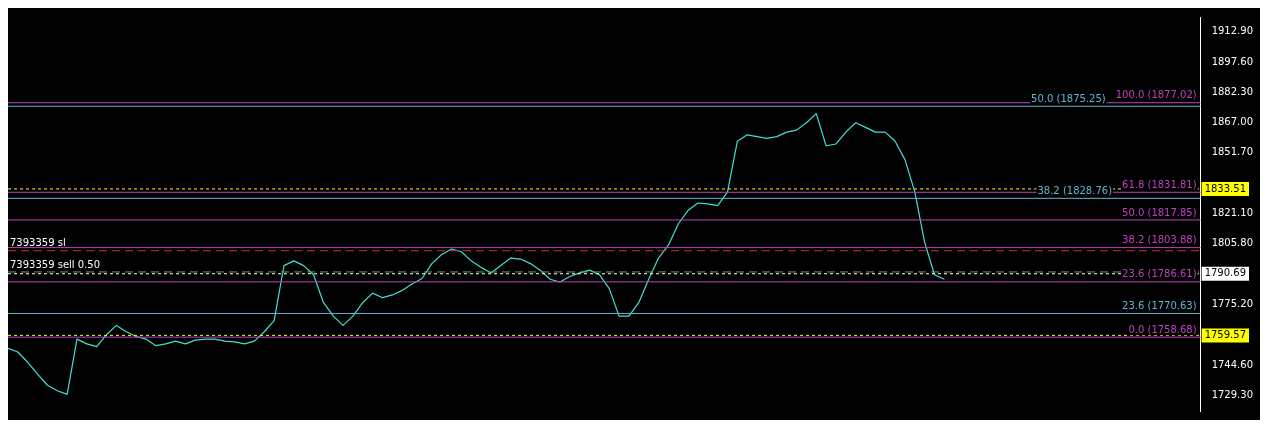 This screenshot has width=1268, height=428. I want to click on ref-line-label: 7393359 sell 0.50, so click(55, 264).